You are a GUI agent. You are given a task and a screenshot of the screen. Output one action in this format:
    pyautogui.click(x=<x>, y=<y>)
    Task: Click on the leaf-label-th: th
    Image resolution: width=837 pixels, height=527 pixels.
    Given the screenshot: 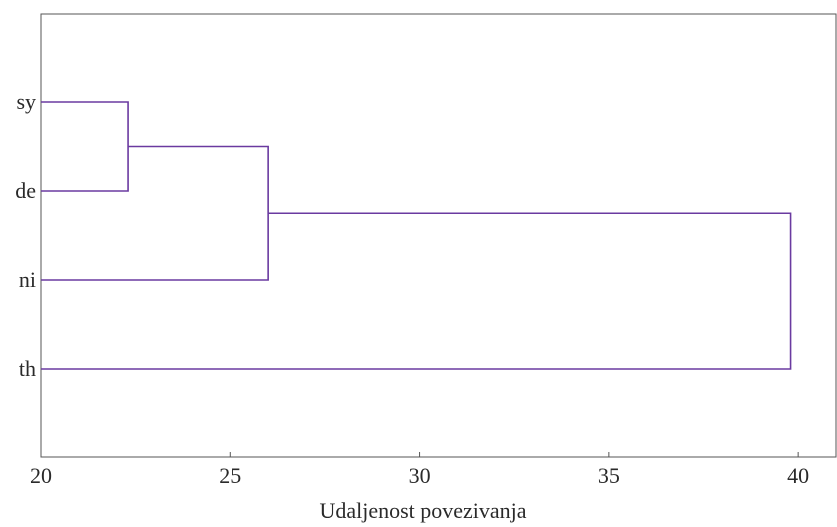 What is the action you would take?
    pyautogui.click(x=27, y=368)
    